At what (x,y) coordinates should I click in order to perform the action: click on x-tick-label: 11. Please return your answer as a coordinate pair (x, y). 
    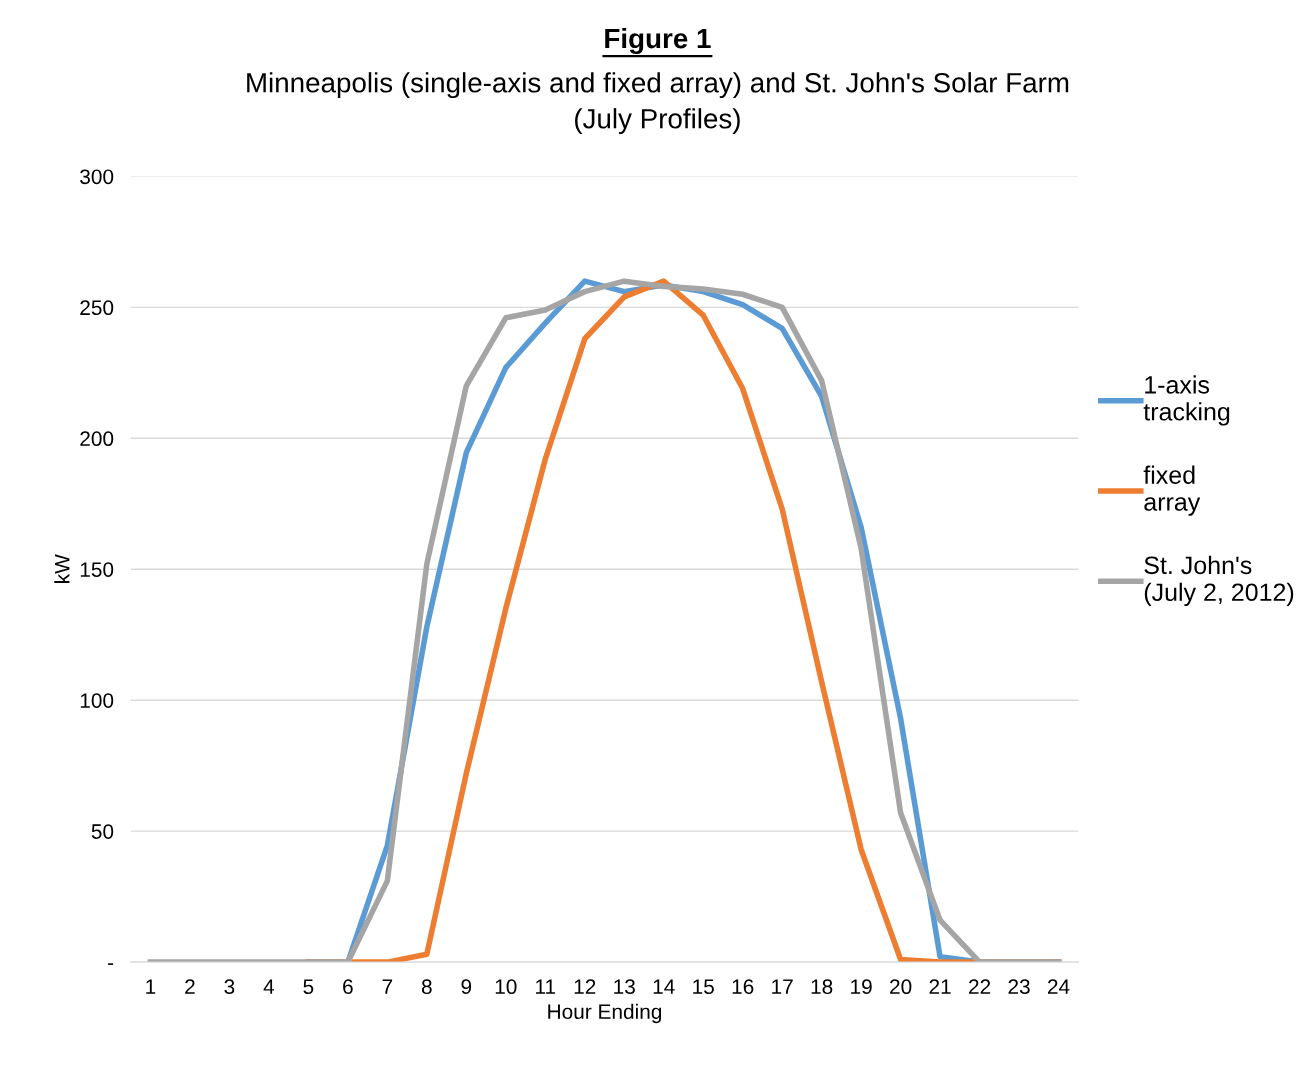
    Looking at the image, I should click on (546, 986).